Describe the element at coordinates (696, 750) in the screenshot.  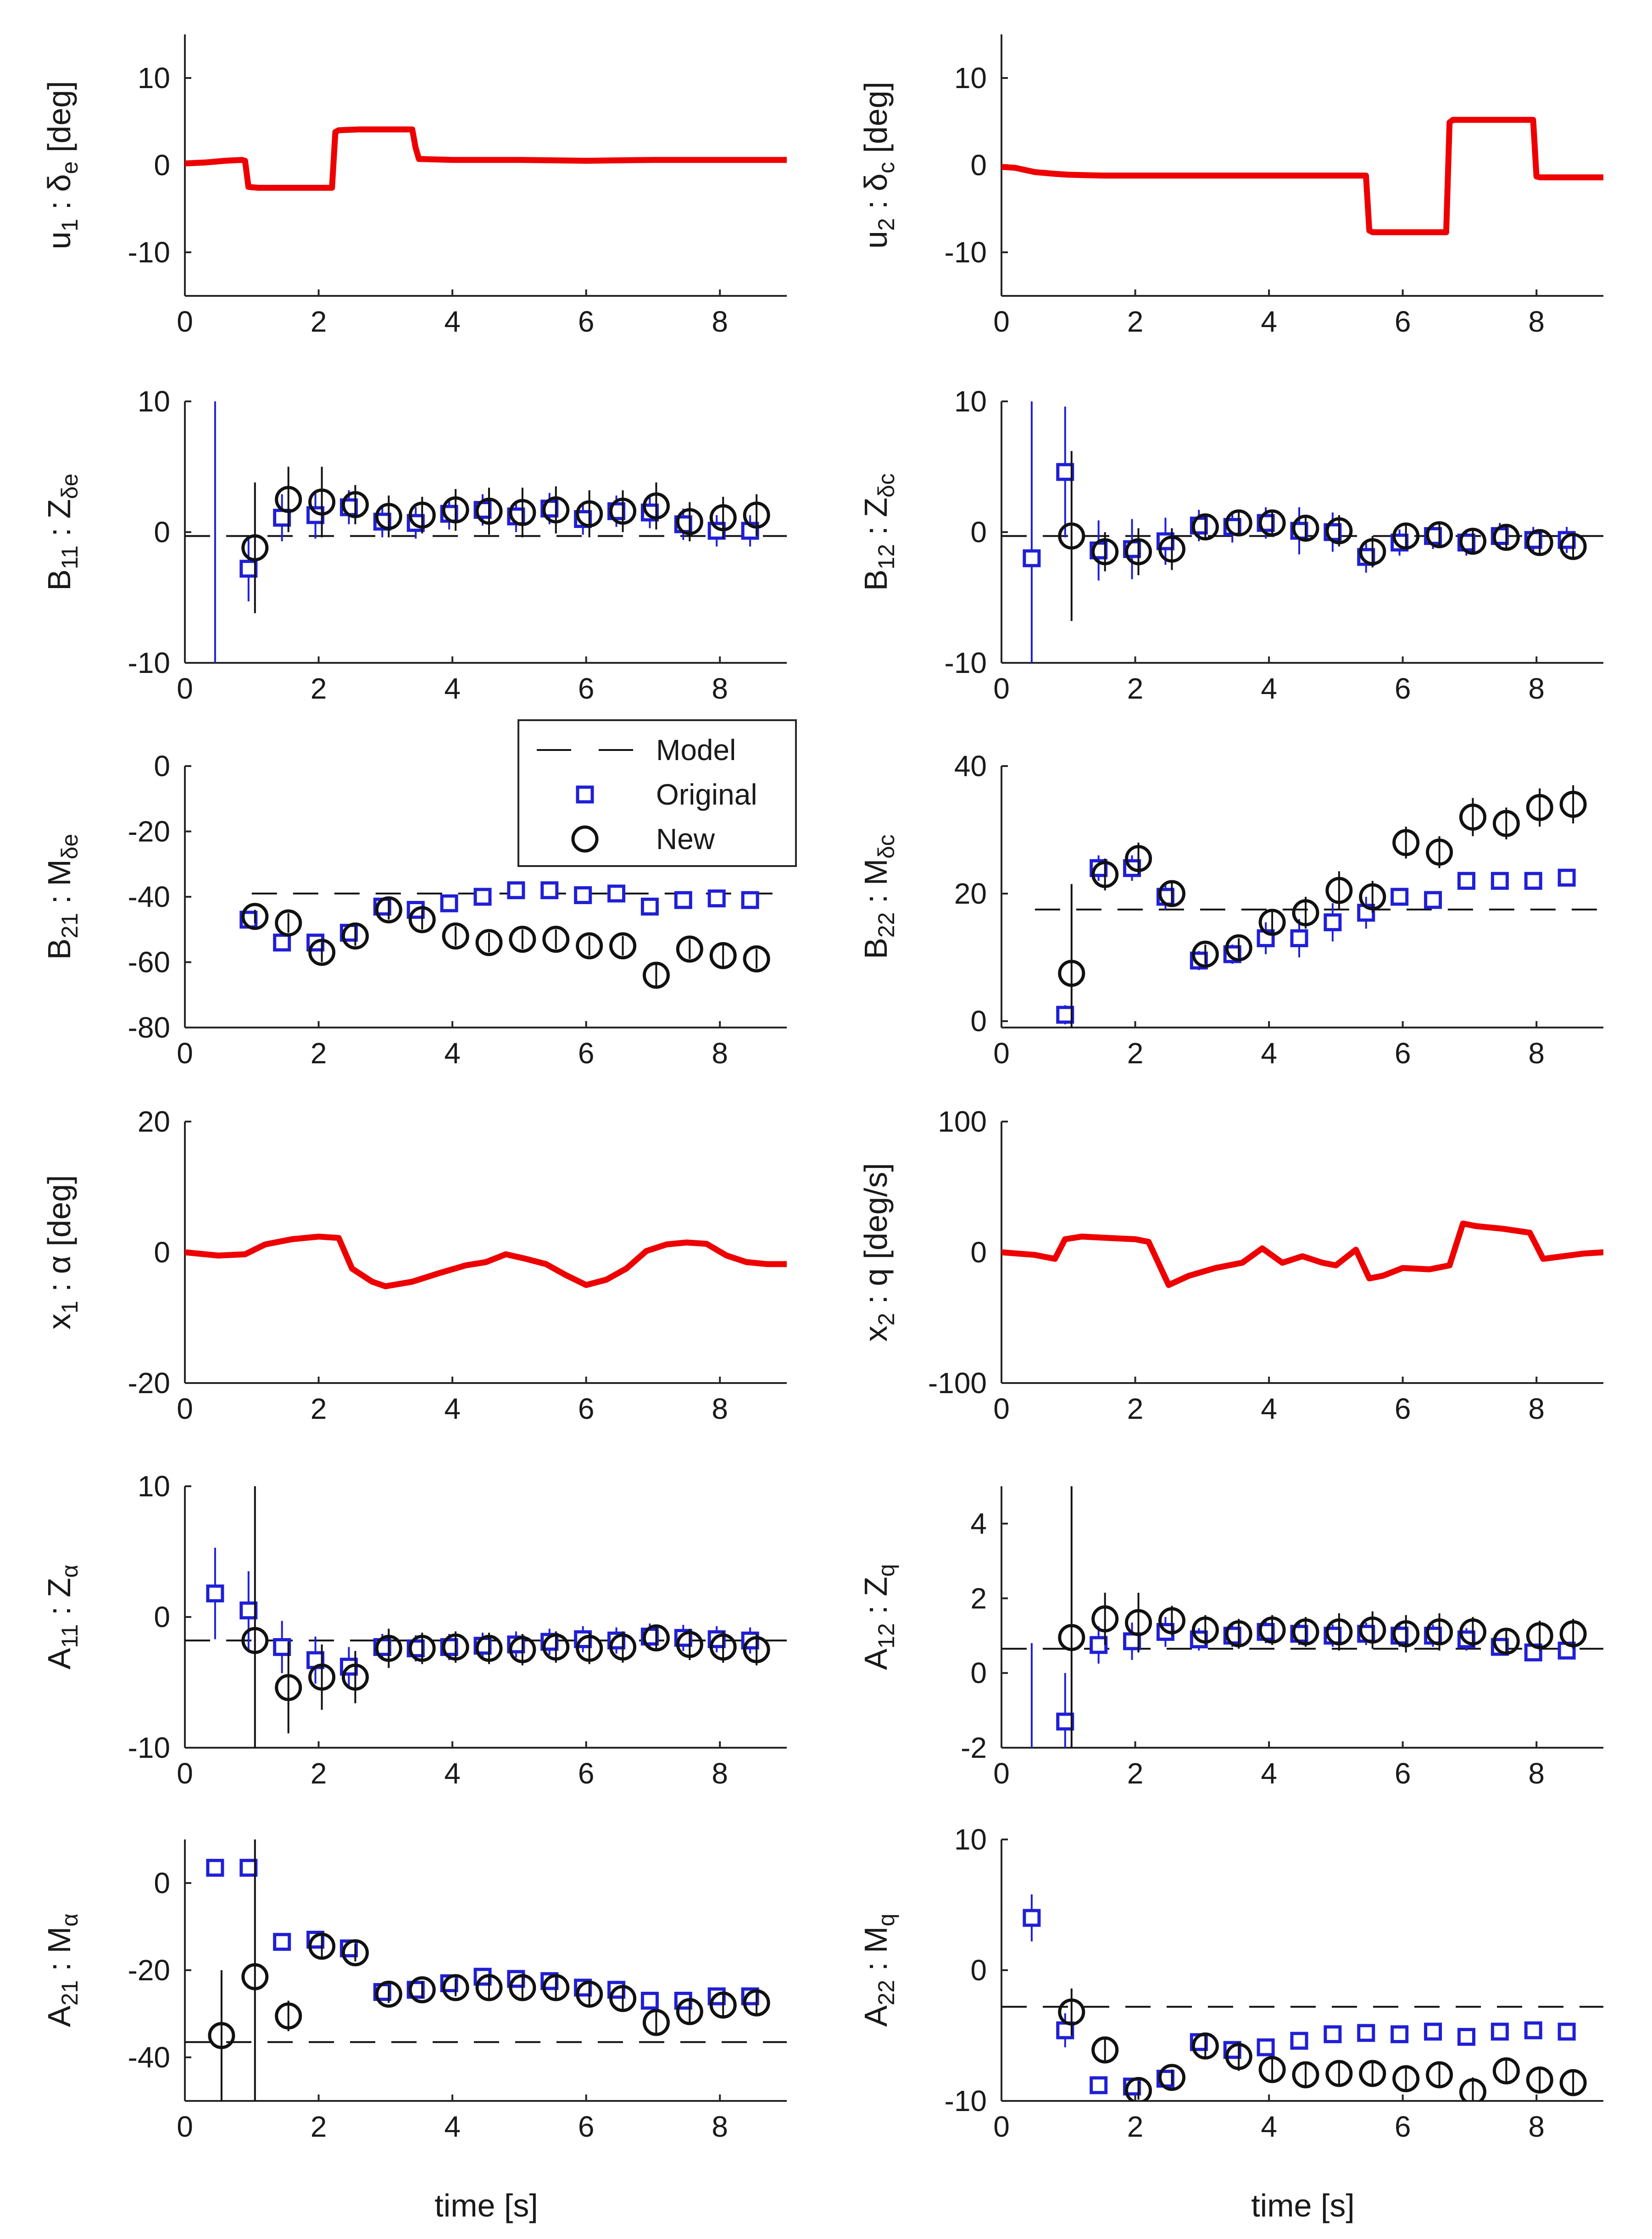
I see `legend-label-model: Model` at that location.